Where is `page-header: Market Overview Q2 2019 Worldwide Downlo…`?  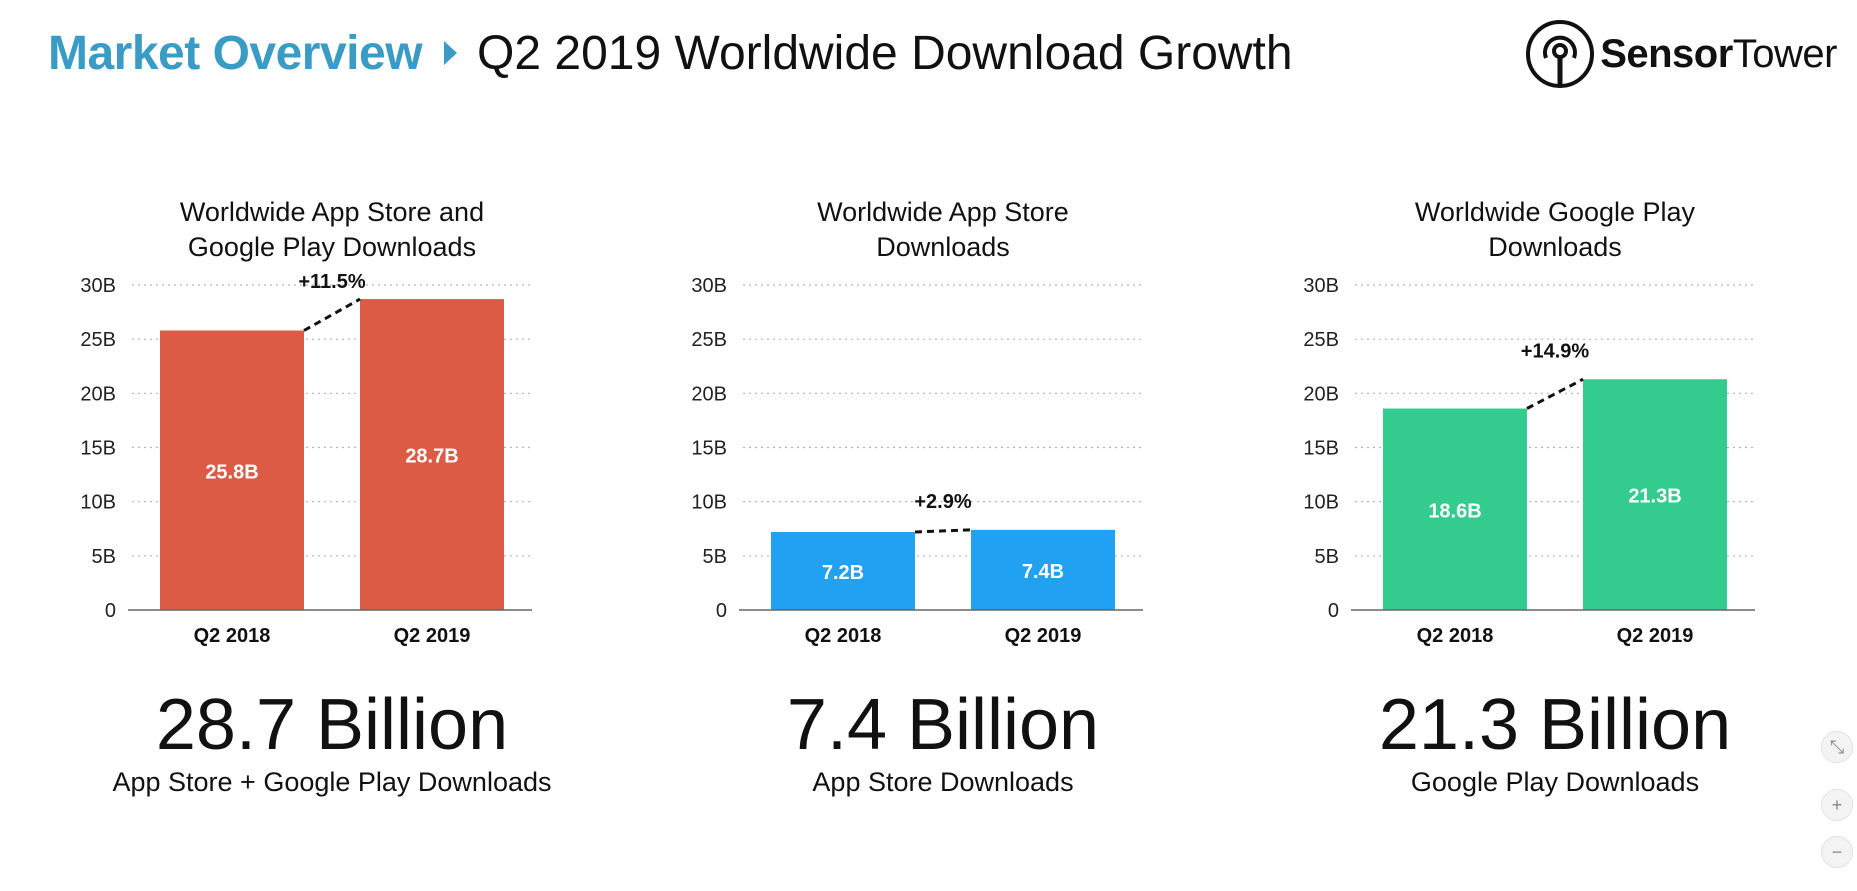
page-header: Market Overview Q2 2019 Worldwide Downlo… is located at coordinates (670, 53).